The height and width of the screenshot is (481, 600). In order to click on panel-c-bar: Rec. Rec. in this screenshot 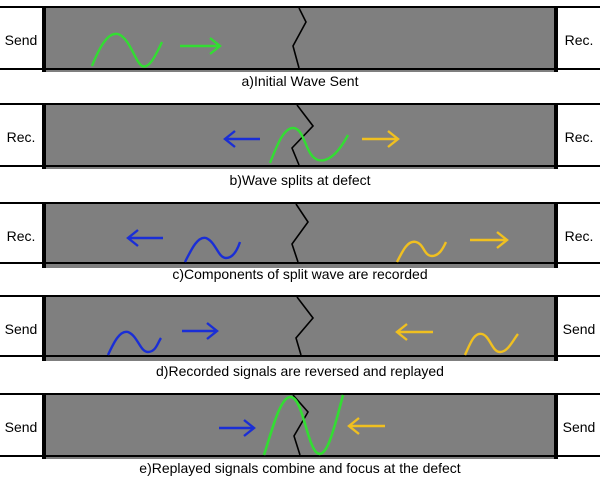, I will do `click(300, 236)`.